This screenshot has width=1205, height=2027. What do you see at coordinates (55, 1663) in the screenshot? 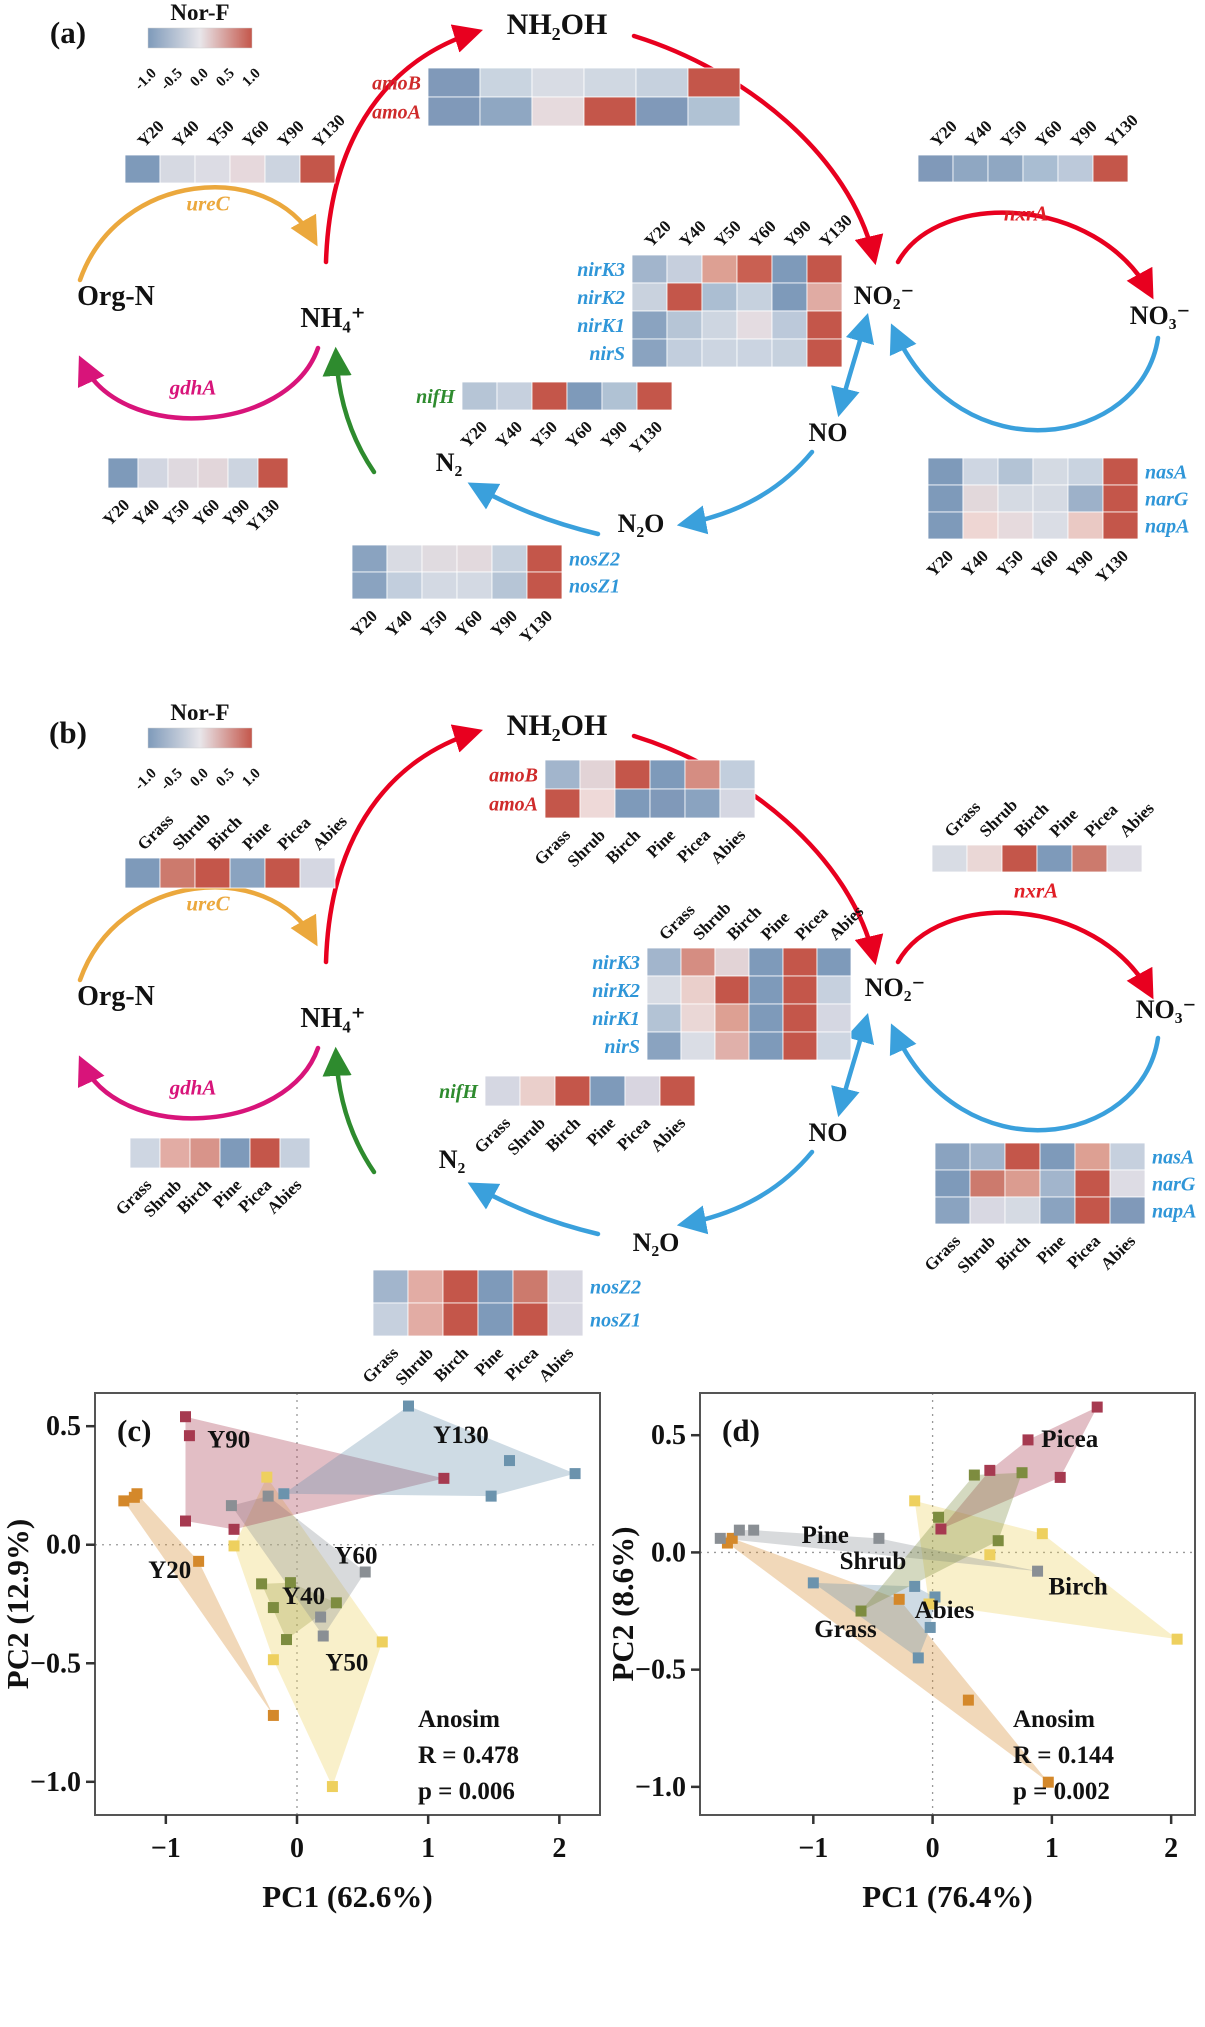
I see `y-tick-label: −0.5` at bounding box center [55, 1663].